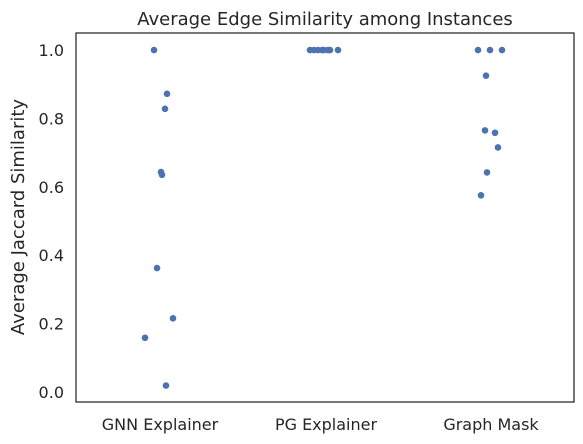 This screenshot has height=444, width=583. What do you see at coordinates (160, 424) in the screenshot?
I see `x-tick-label: GNN Explainer` at bounding box center [160, 424].